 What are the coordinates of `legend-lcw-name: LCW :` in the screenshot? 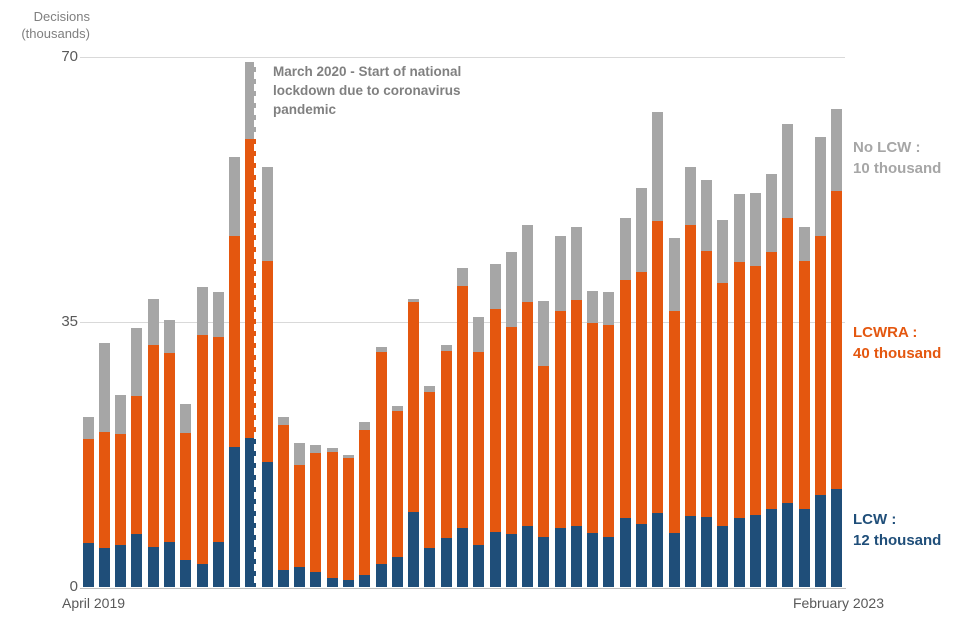 It's located at (875, 519).